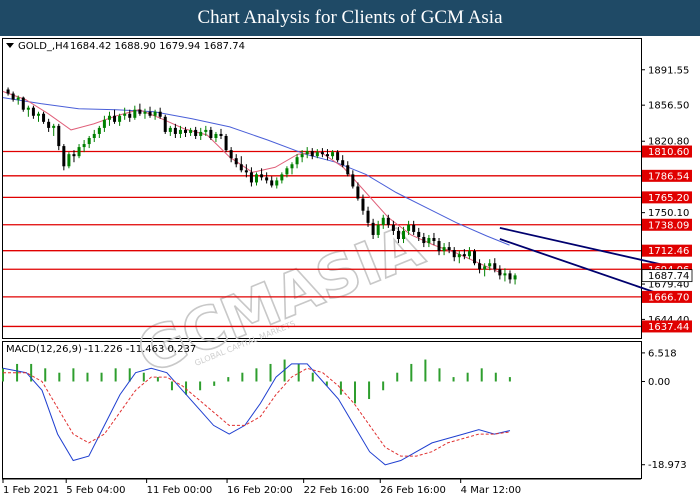 The image size is (700, 500). What do you see at coordinates (10, 45) in the screenshot?
I see `dropdown-icon` at bounding box center [10, 45].